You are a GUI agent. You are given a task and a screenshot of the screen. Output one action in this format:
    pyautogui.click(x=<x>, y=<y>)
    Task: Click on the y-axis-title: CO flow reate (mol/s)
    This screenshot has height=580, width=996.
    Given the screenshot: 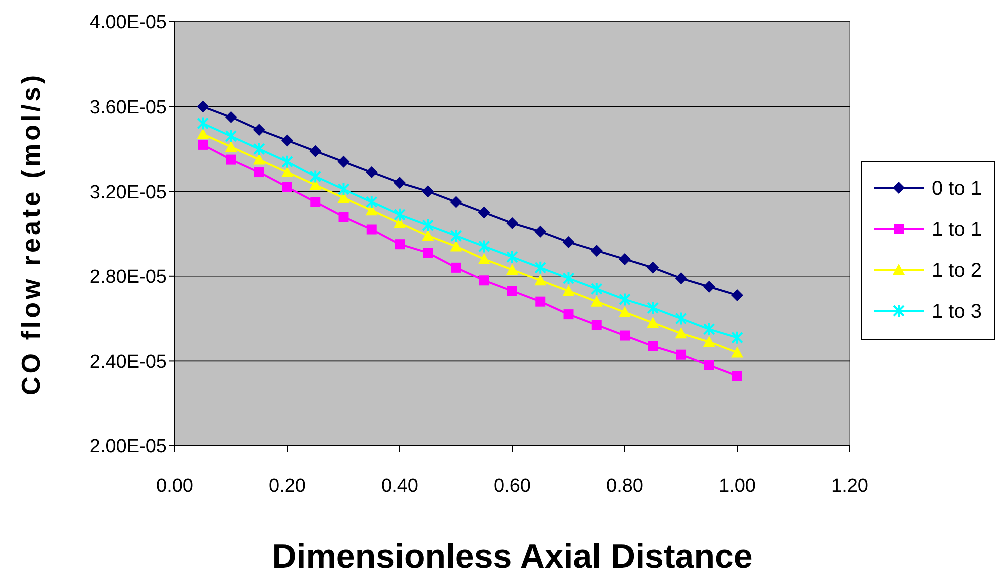 What is the action you would take?
    pyautogui.click(x=31, y=234)
    